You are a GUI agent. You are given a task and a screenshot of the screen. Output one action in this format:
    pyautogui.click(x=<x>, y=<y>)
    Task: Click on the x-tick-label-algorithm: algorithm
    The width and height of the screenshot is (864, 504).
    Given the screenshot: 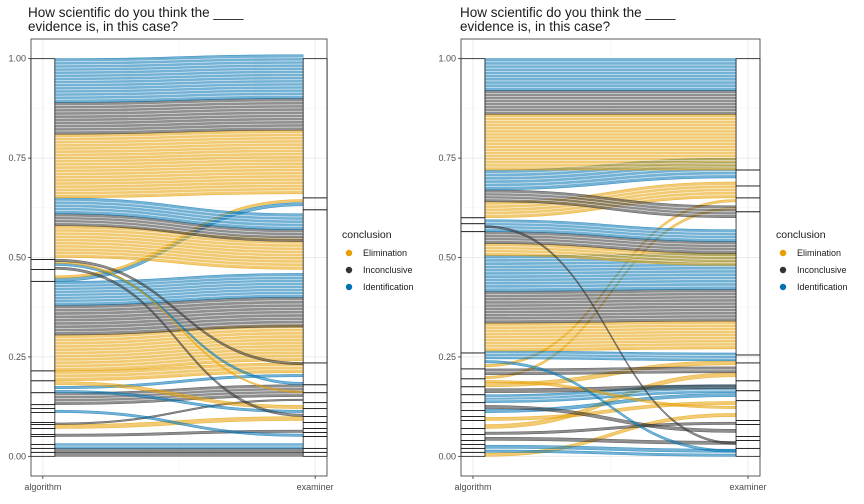 What is the action you would take?
    pyautogui.click(x=42, y=487)
    